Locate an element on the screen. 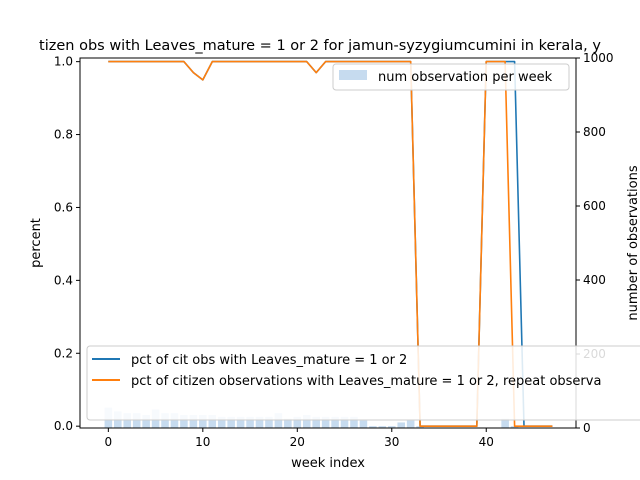 Image resolution: width=640 pixels, height=480 pixels. legend-lines-box is located at coordinates (363, 383).